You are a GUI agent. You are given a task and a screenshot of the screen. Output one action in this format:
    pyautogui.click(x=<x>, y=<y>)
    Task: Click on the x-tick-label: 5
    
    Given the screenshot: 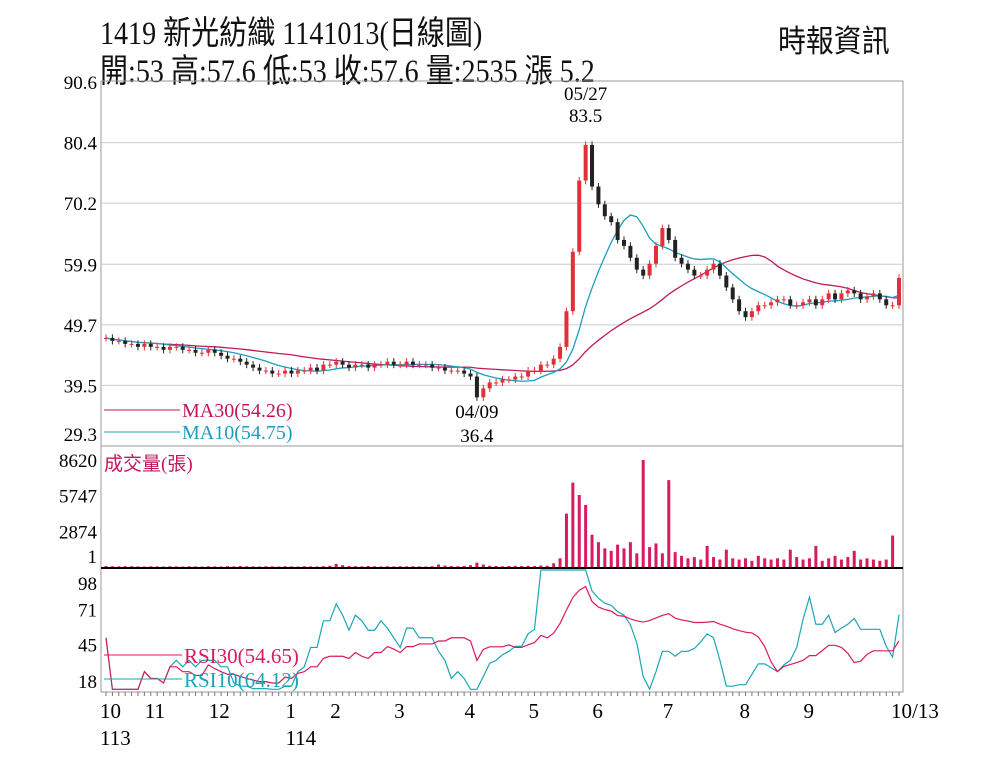 What is the action you would take?
    pyautogui.click(x=533, y=711)
    